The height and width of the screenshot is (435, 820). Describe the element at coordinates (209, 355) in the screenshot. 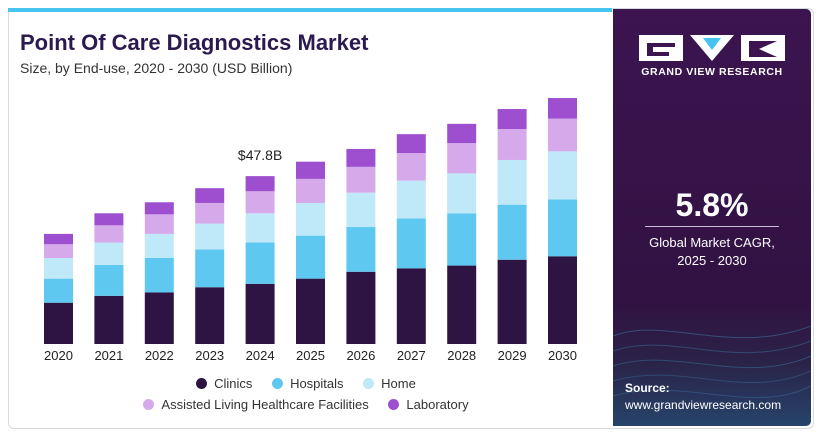

I see `x-tick-label-2023: 2023` at that location.